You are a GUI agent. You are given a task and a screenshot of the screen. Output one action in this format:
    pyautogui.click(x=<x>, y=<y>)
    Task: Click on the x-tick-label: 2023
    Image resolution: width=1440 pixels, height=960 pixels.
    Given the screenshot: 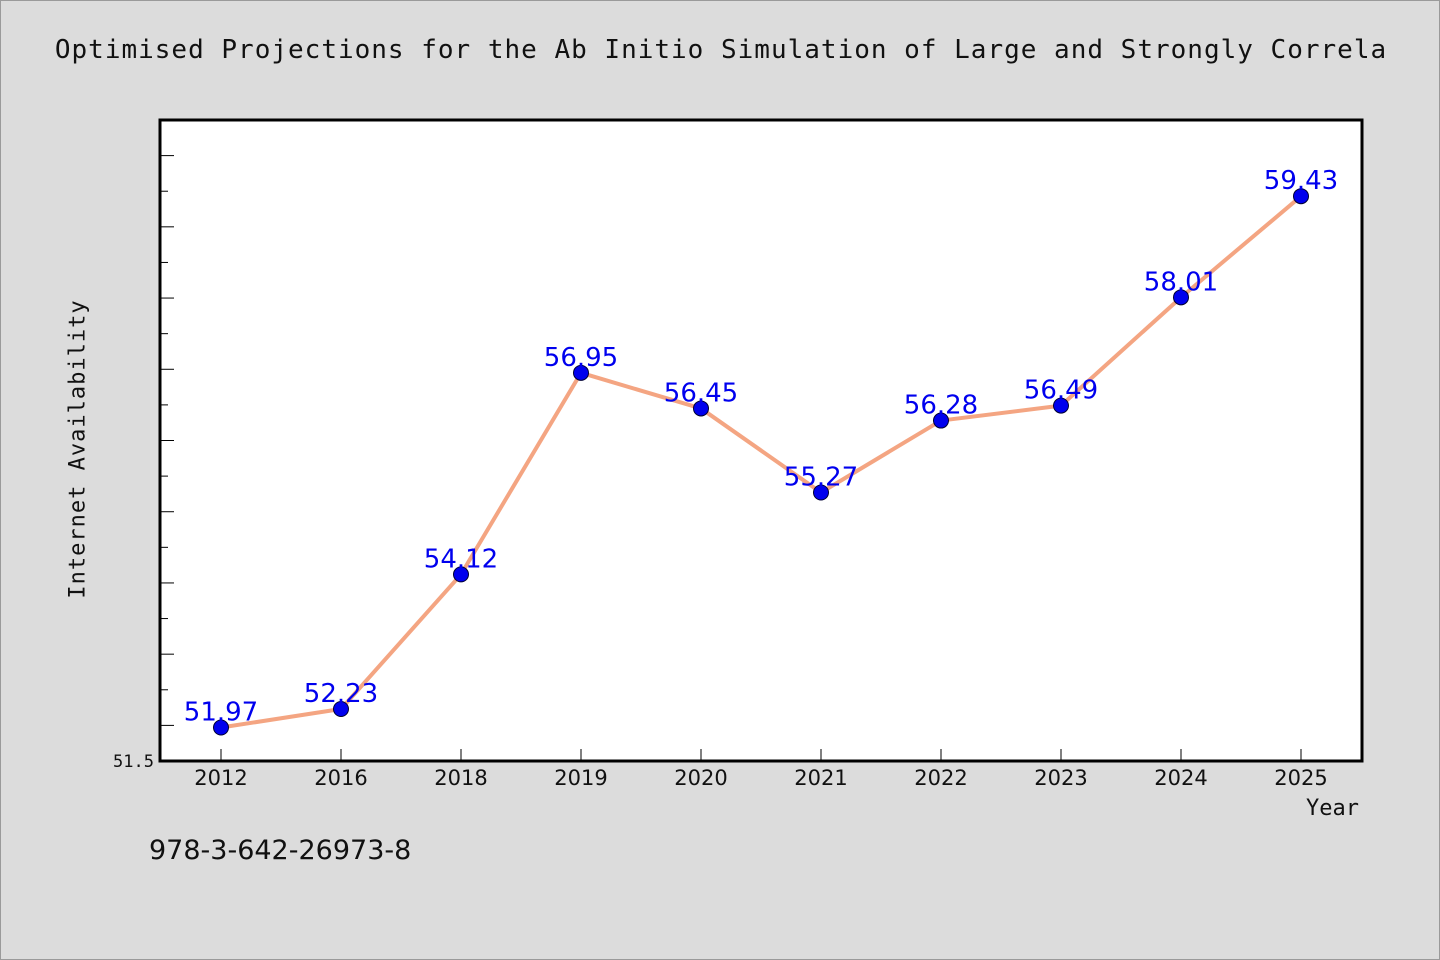 What is the action you would take?
    pyautogui.click(x=1060, y=778)
    